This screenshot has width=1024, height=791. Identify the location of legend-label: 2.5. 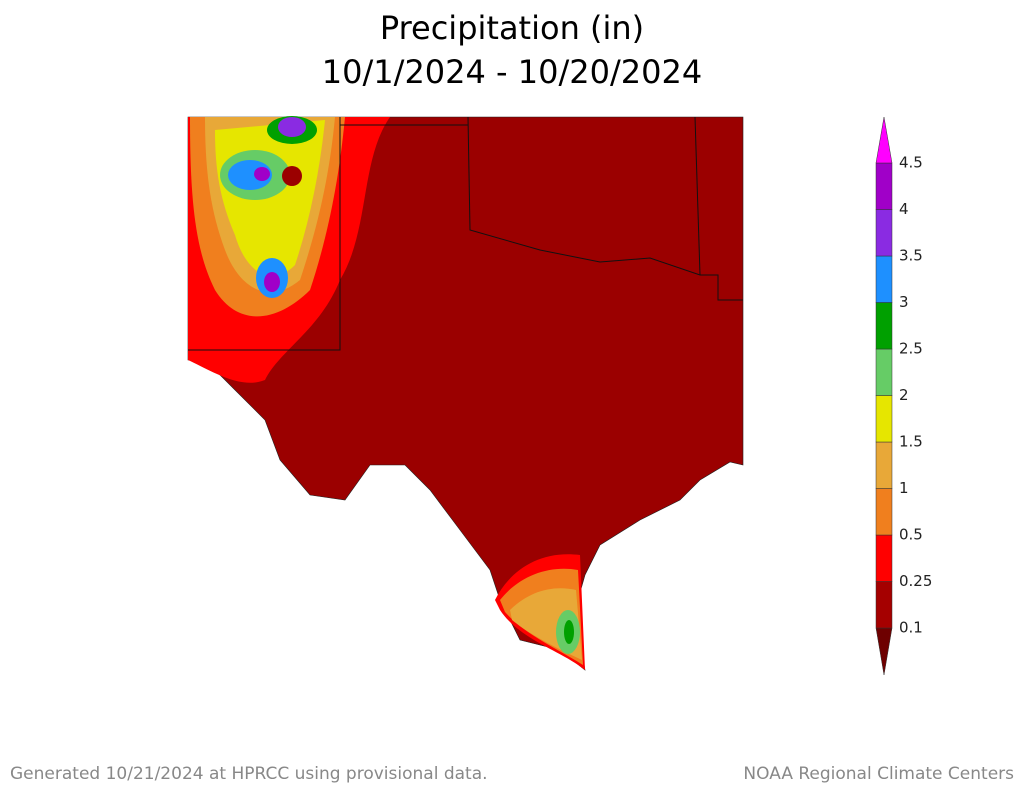
(911, 349).